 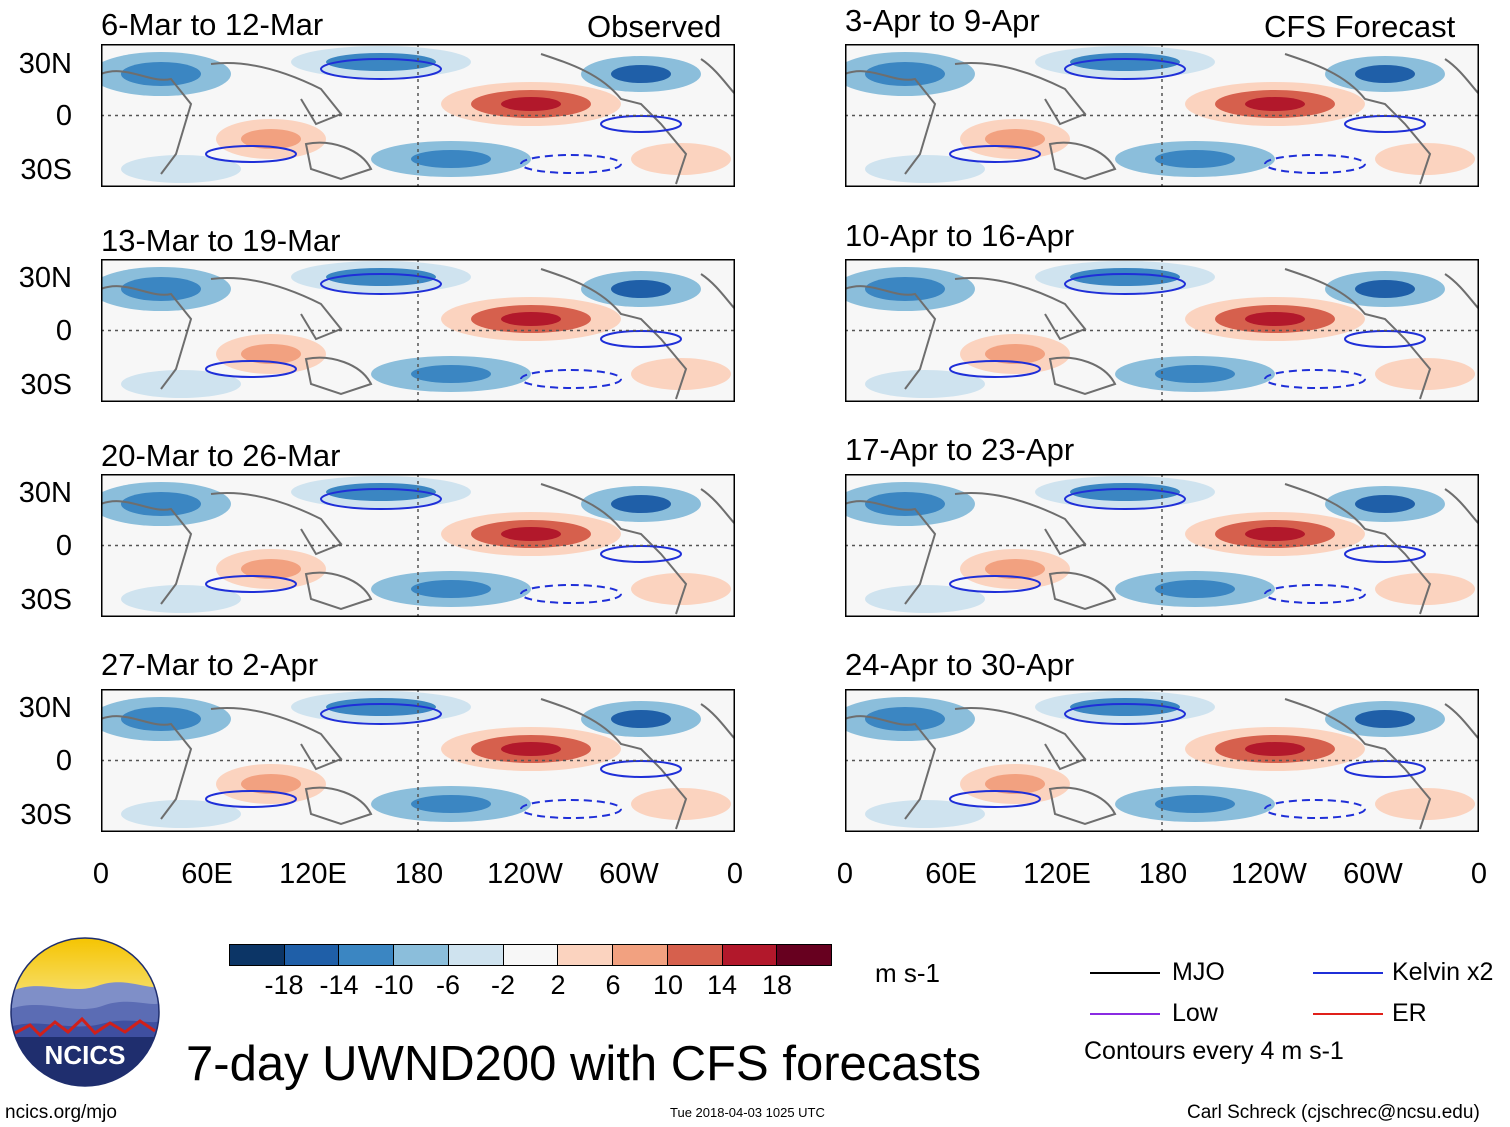 I want to click on legend-label-er: ER, so click(x=1409, y=1013).